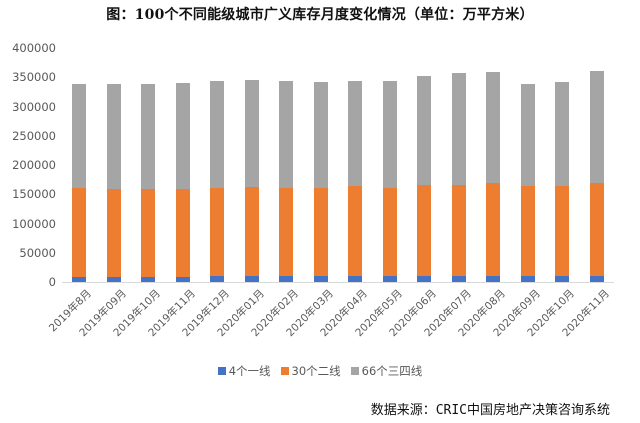 Image resolution: width=640 pixels, height=423 pixels. What do you see at coordinates (34, 165) in the screenshot?
I see `y-tick-label: 200000` at bounding box center [34, 165].